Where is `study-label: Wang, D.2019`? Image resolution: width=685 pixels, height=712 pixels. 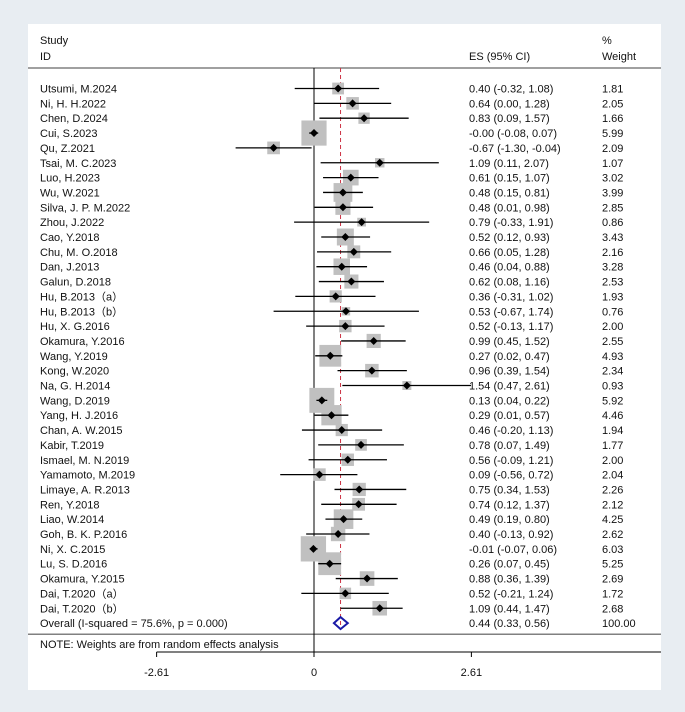 study-label: Wang, D.2019 is located at coordinates (75, 401).